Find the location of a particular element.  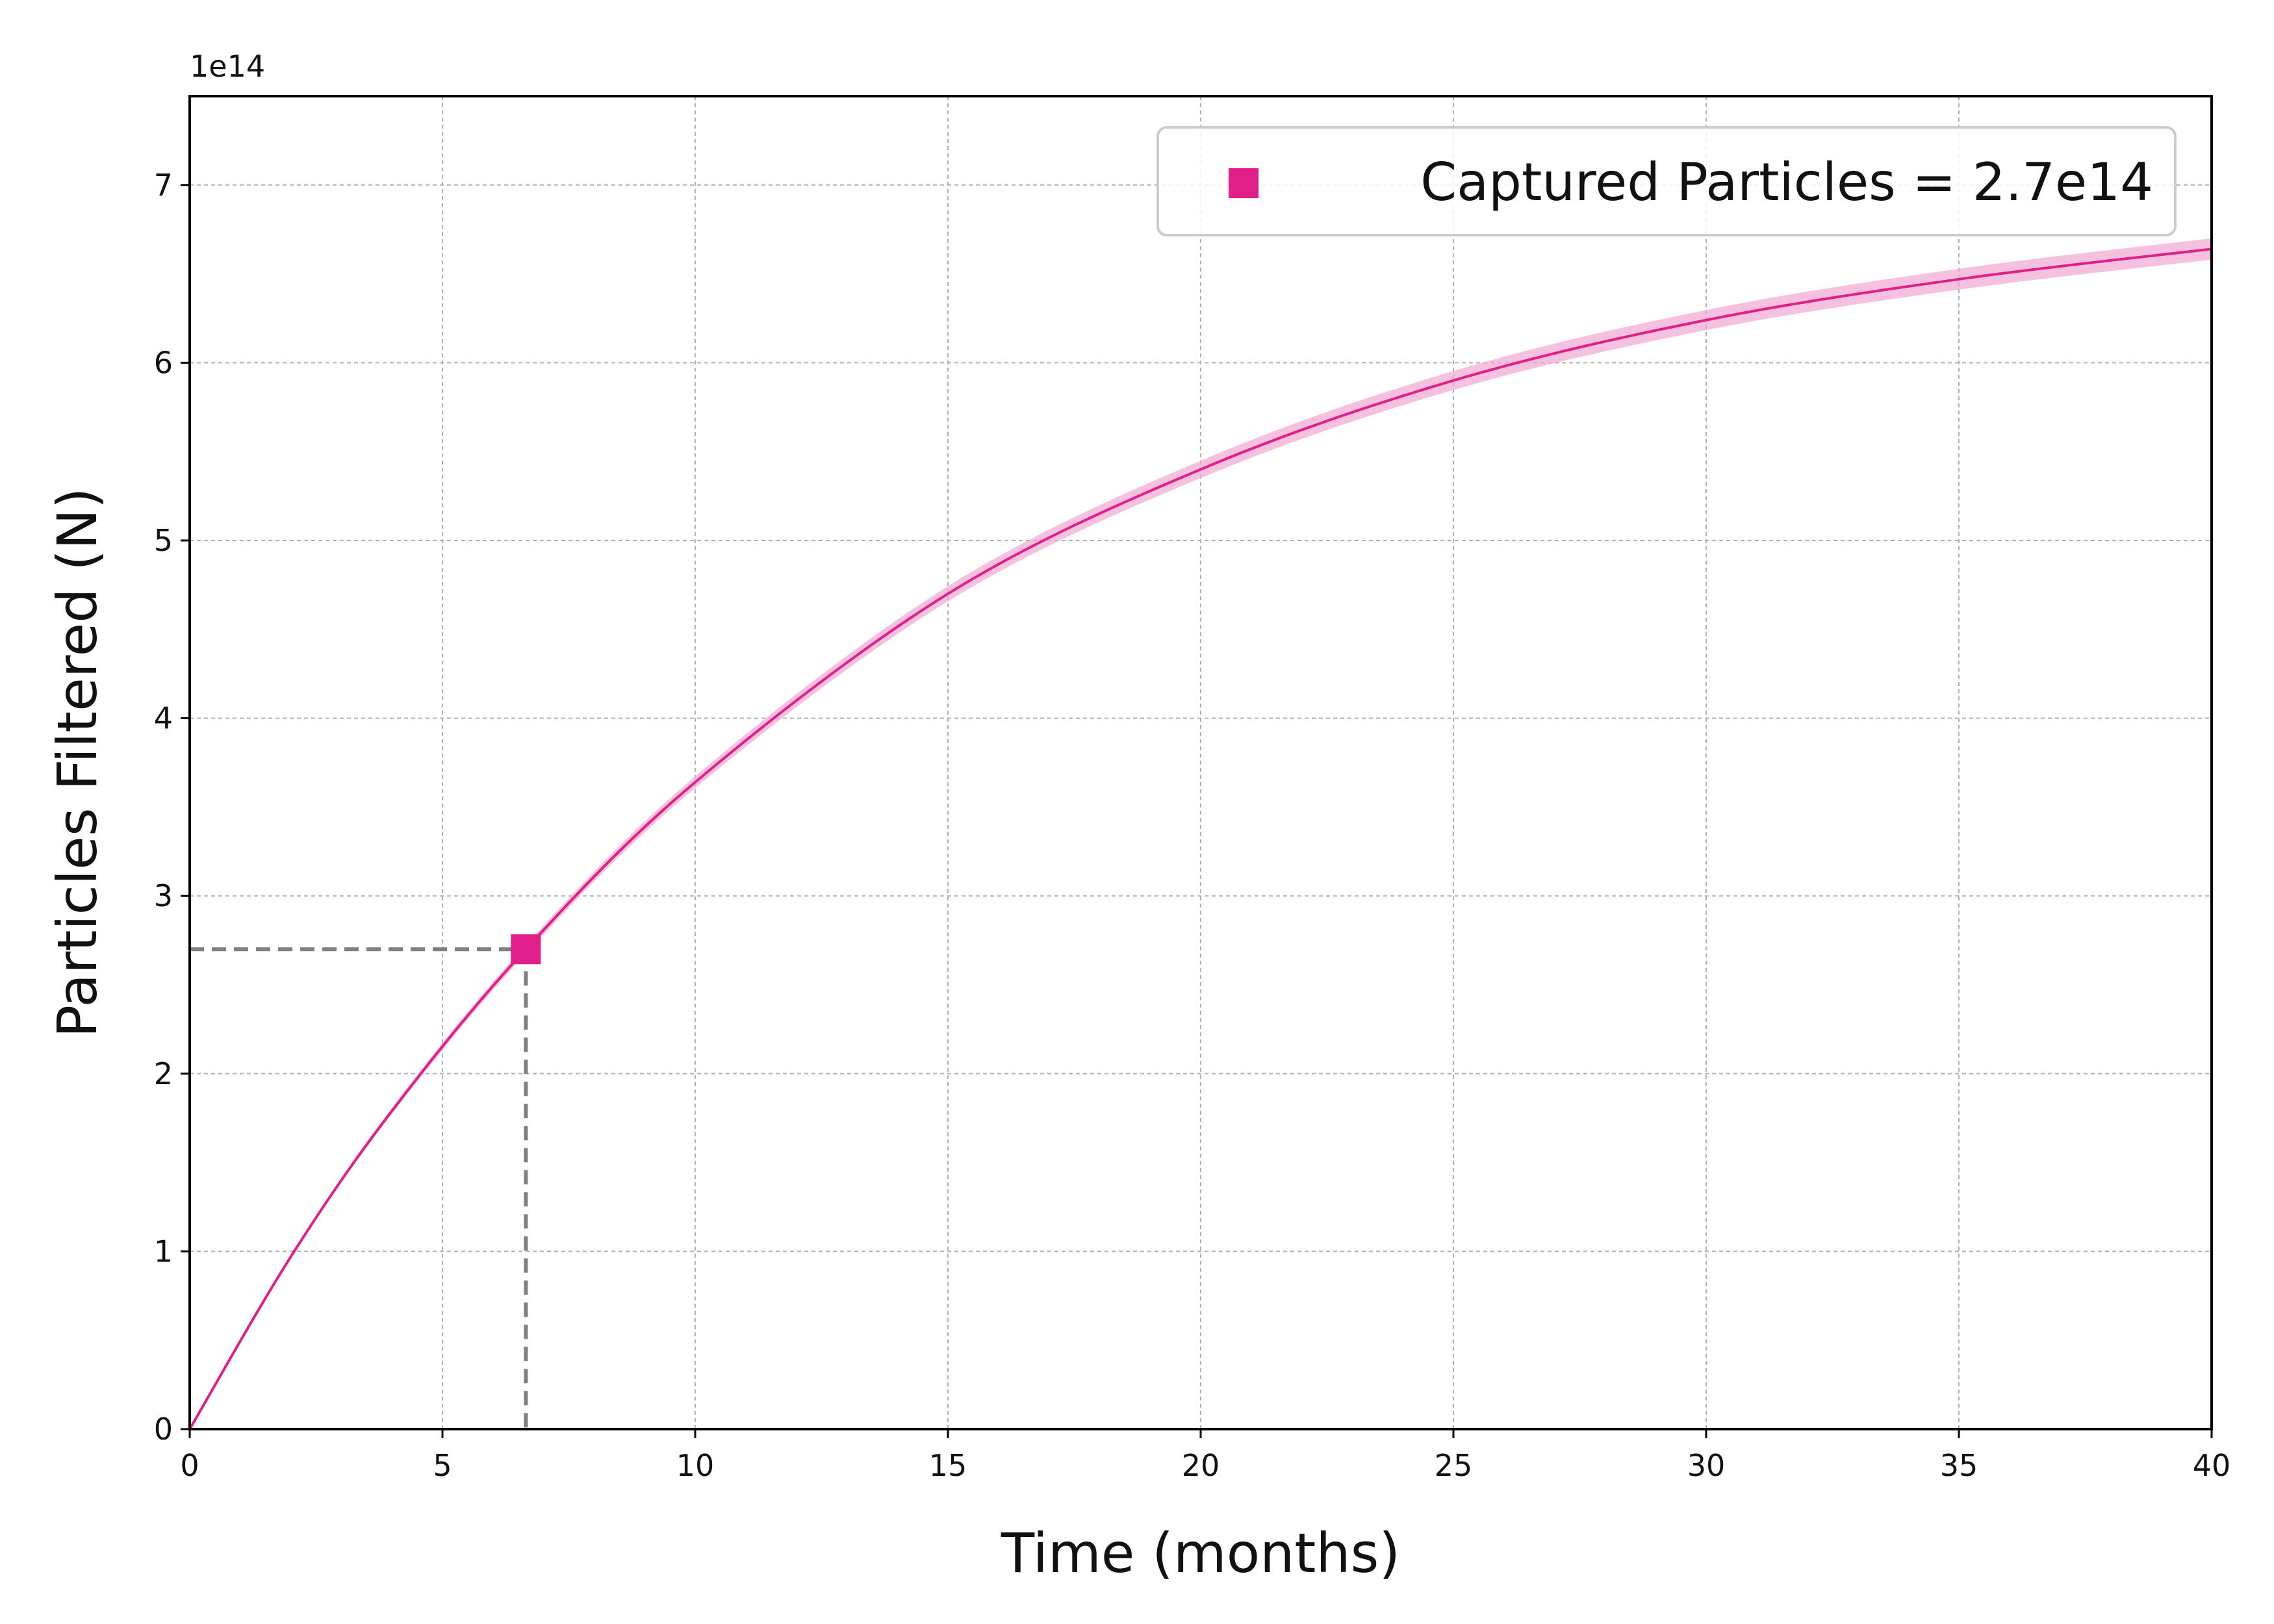

x-tick-label: 40 is located at coordinates (2212, 1465).